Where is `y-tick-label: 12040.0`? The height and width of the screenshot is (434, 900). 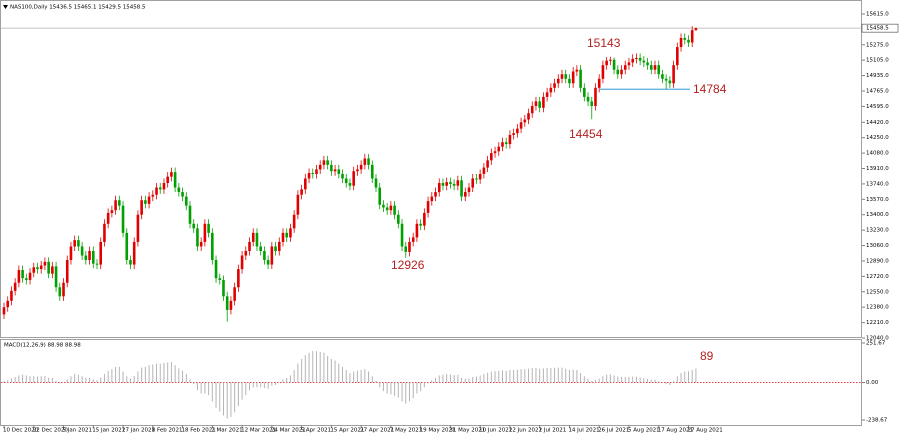 y-tick-label: 12040.0 is located at coordinates (877, 339).